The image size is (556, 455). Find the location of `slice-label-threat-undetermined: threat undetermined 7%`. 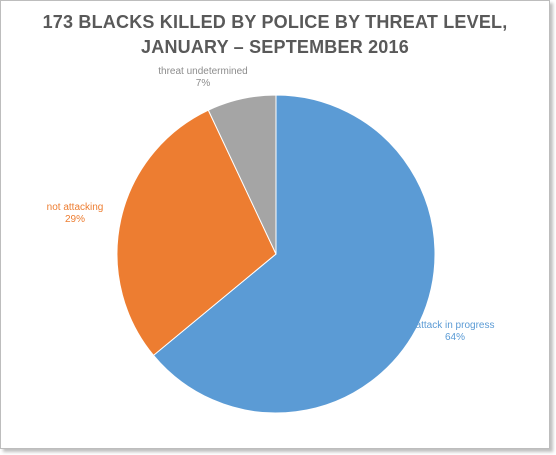

slice-label-threat-undetermined: threat undetermined 7% is located at coordinates (203, 78).